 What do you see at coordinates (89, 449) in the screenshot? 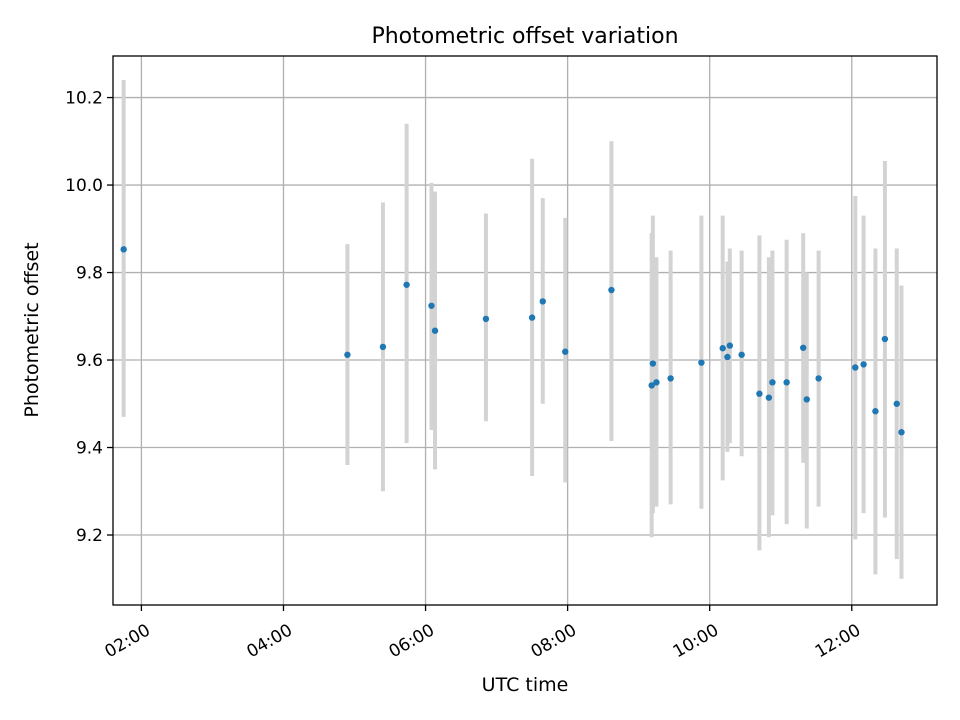
I see `y-tick-label: 9.4` at bounding box center [89, 449].